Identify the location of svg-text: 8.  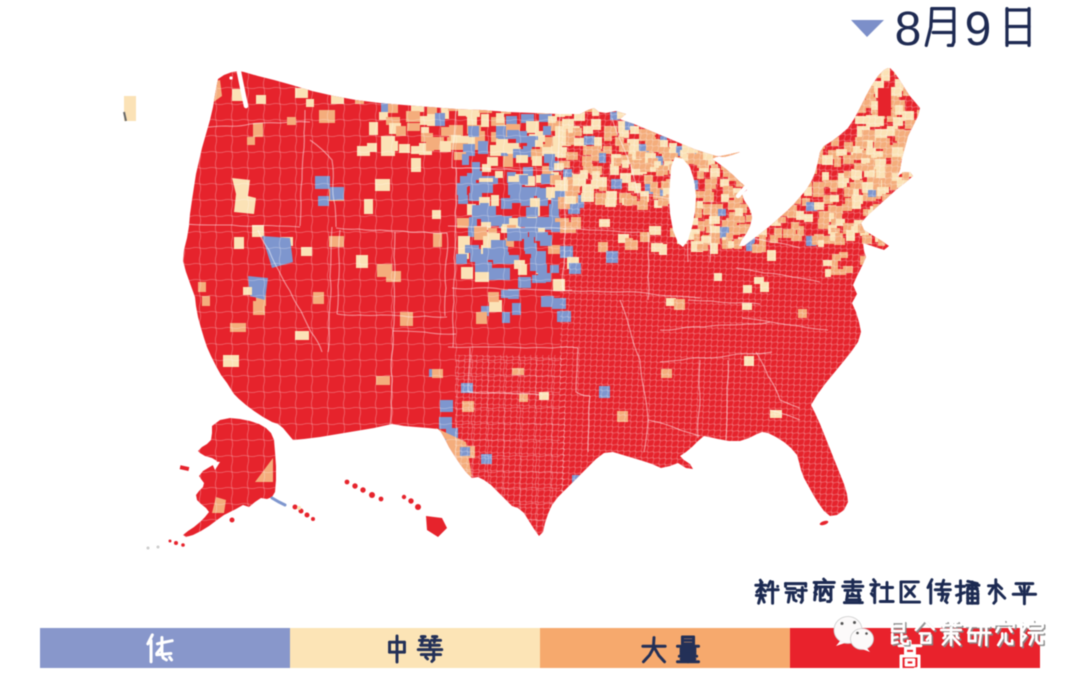
(908, 29).